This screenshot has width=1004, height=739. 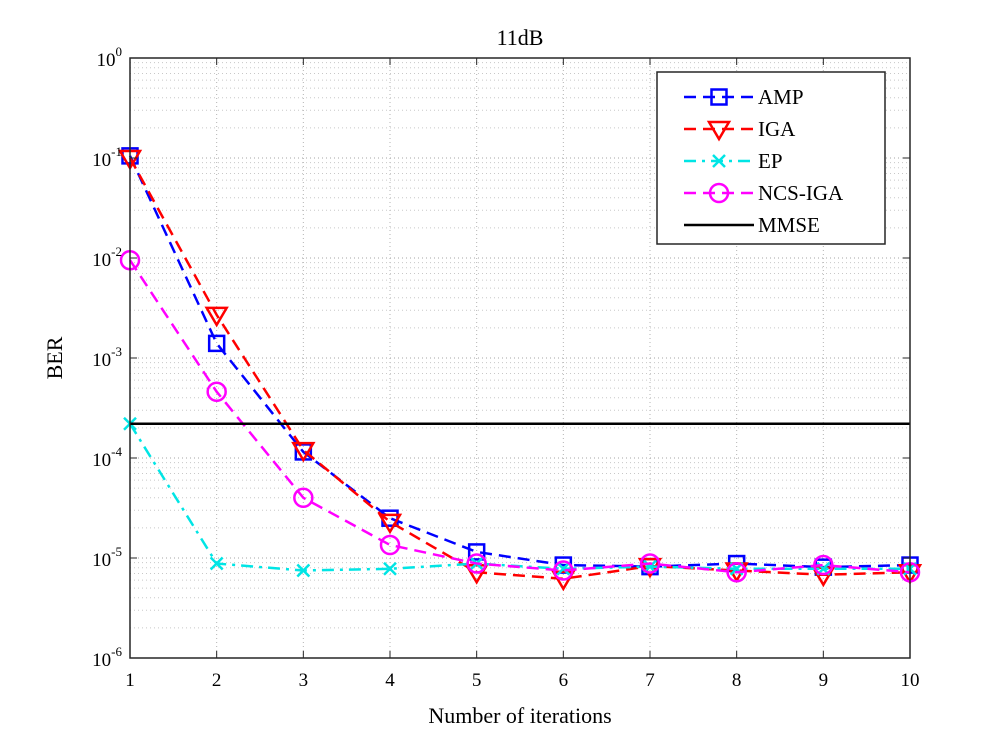 I want to click on x-tick-label: 6, so click(x=564, y=680).